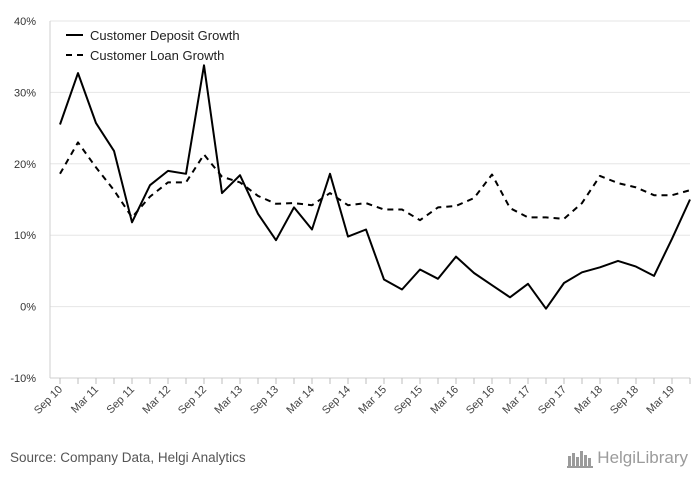 This screenshot has height=483, width=700. I want to click on x-tick-label: Mar 11, so click(85, 400).